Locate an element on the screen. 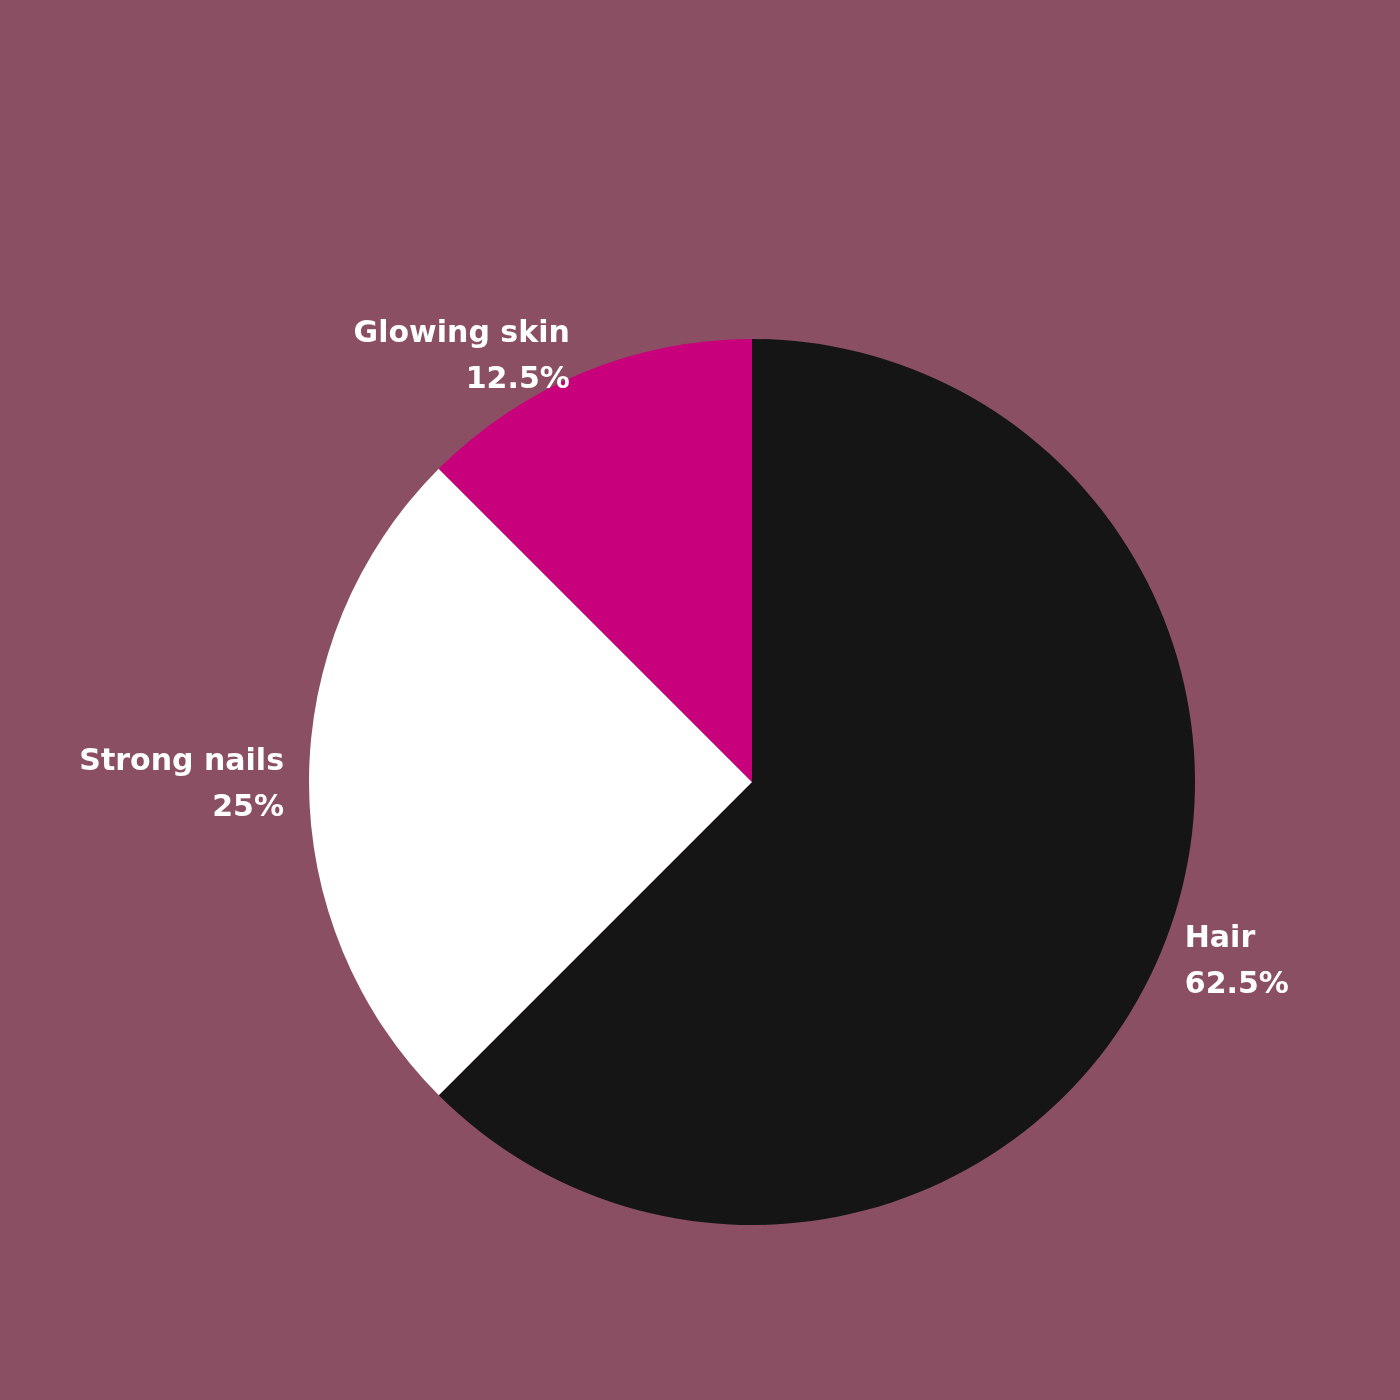  slice-label: Strong nails is located at coordinates (181, 759).